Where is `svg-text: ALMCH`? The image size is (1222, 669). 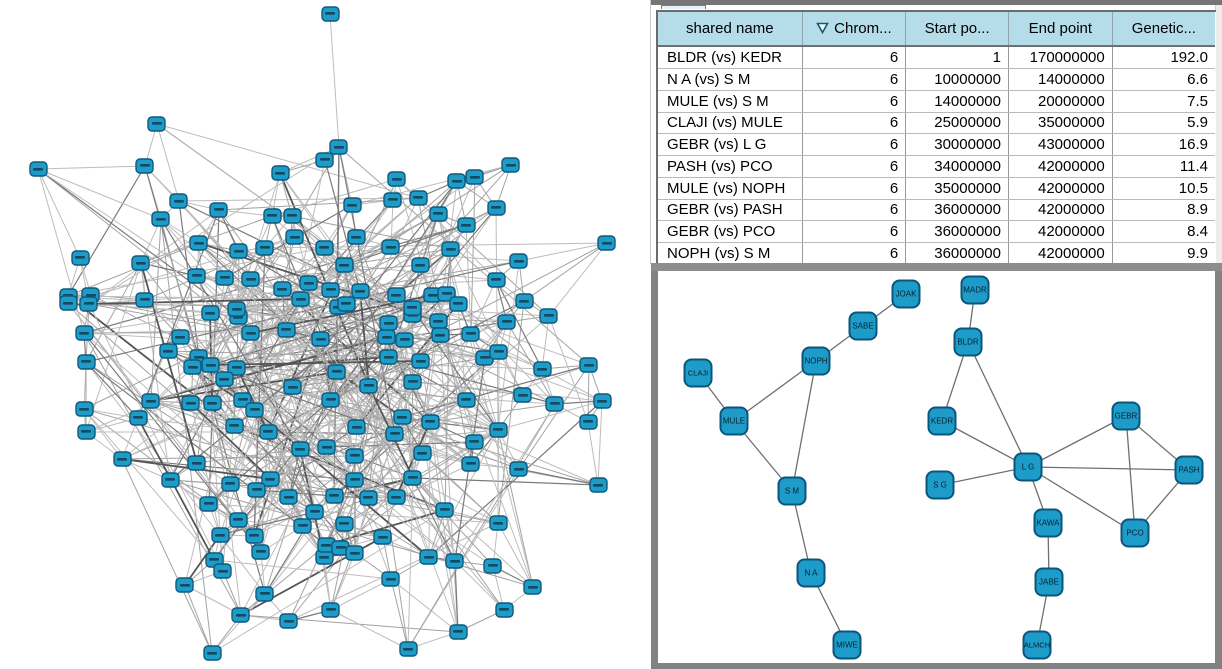
svg-text: ALMCH is located at coordinates (1037, 645).